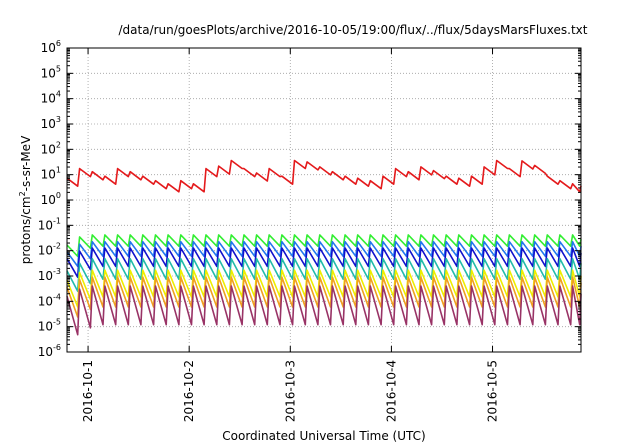 Image resolution: width=640 pixels, height=448 pixels. Describe the element at coordinates (49, 275) in the screenshot. I see `y-tick-label: 10⁻³` at that location.